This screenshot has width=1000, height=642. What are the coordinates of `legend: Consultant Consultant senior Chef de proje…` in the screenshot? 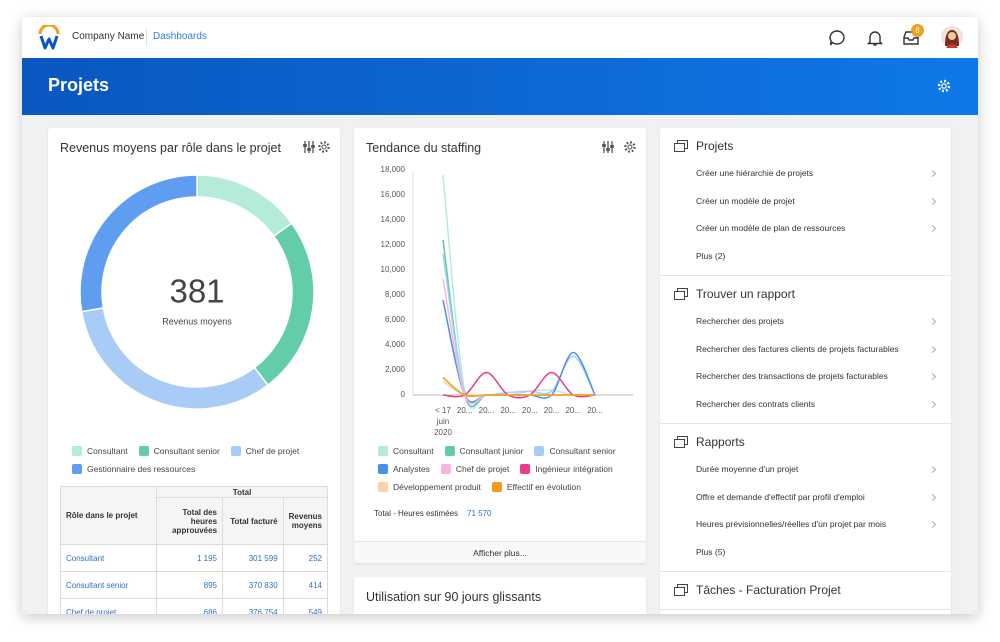 It's located at (203, 460).